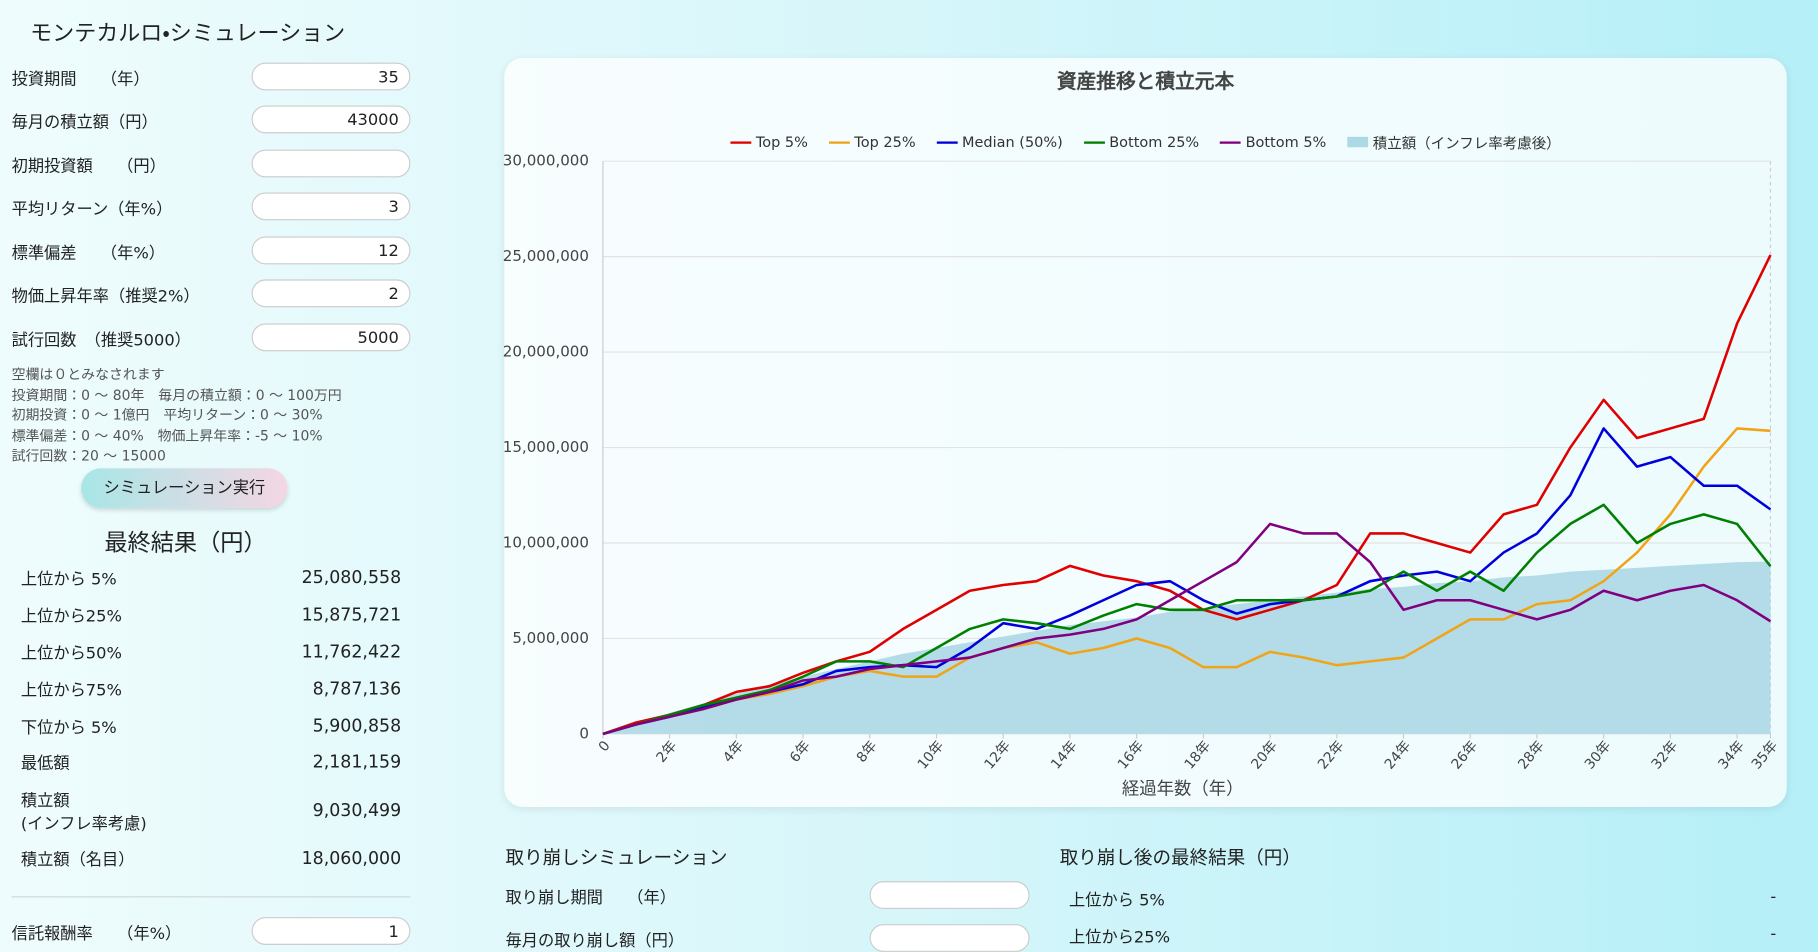  I want to click on y-tick-label: 20,000,000, so click(546, 352).